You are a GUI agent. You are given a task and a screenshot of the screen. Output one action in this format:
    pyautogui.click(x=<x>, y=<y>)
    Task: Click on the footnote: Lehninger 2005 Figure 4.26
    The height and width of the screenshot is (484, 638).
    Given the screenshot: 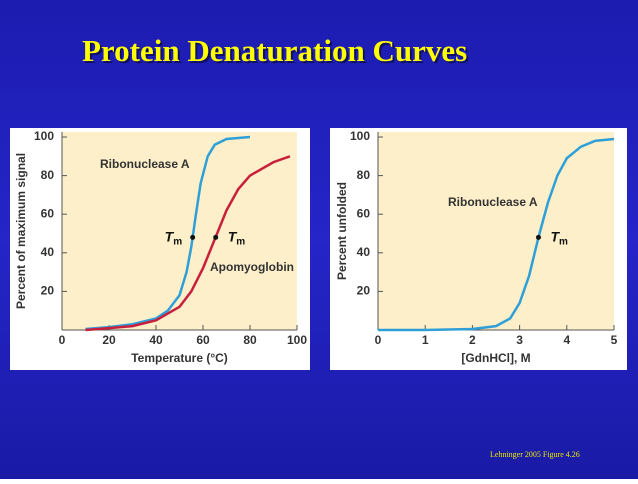 What is the action you would take?
    pyautogui.click(x=535, y=454)
    